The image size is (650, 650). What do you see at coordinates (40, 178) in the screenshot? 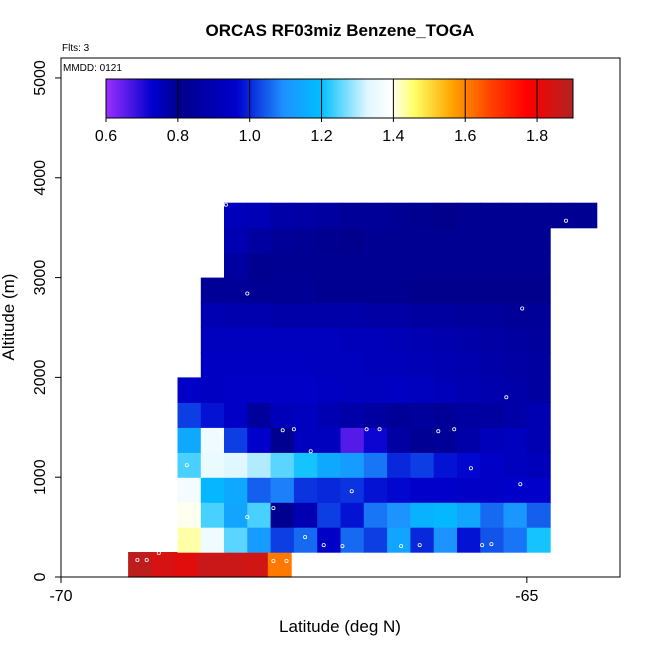
I see `y-tick-label: 4000` at bounding box center [40, 178].